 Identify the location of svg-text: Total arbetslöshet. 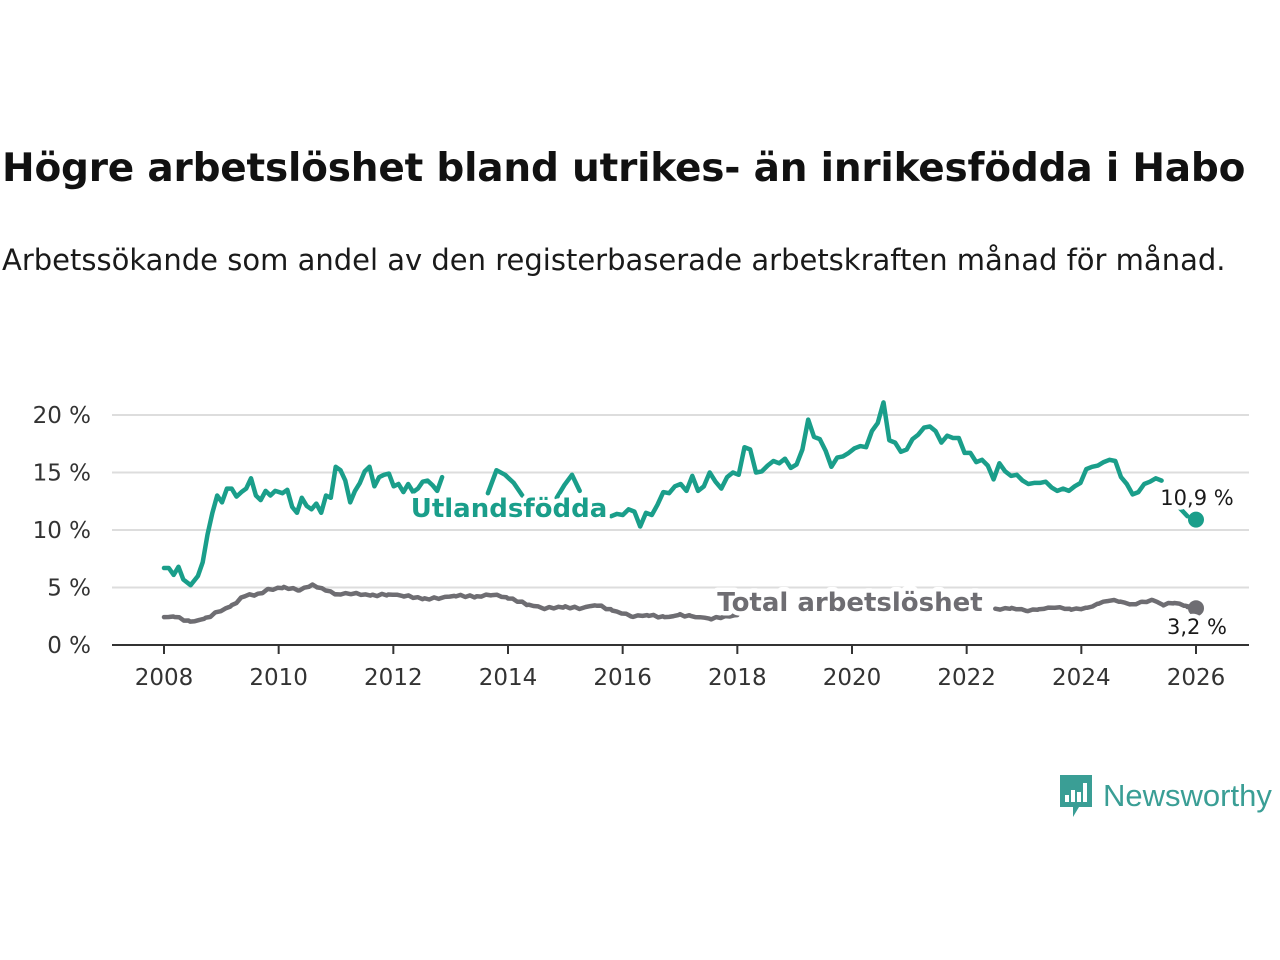
(849, 603).